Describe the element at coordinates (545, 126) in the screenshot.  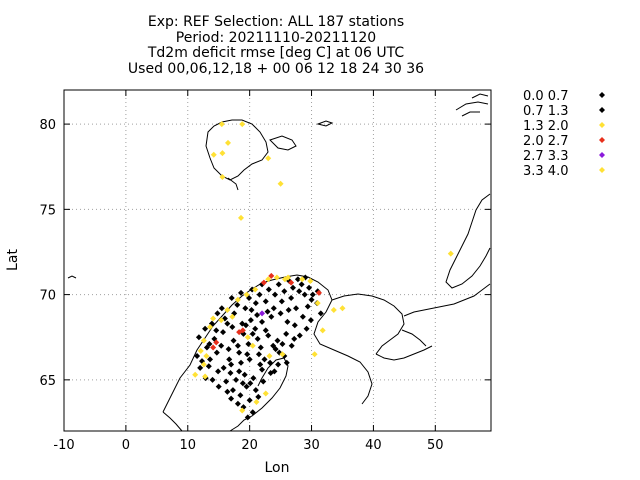
I see `legend-label: 1.3 2.0` at that location.